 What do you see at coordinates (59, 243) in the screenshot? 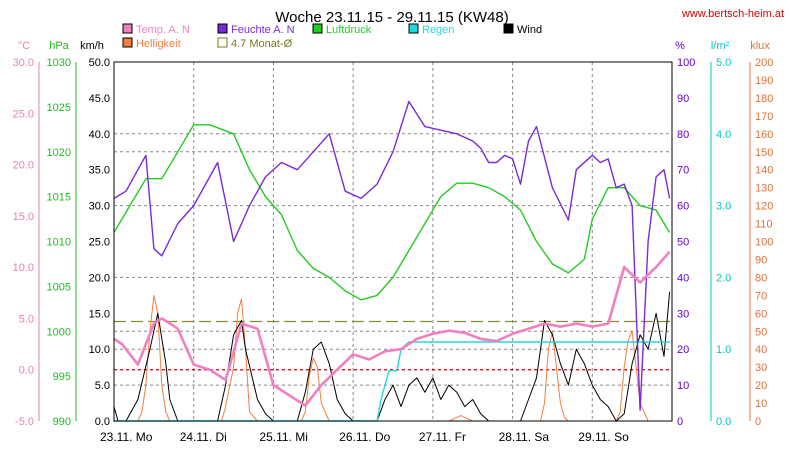
I see `axis-1-tick-4: 1010` at bounding box center [59, 243].